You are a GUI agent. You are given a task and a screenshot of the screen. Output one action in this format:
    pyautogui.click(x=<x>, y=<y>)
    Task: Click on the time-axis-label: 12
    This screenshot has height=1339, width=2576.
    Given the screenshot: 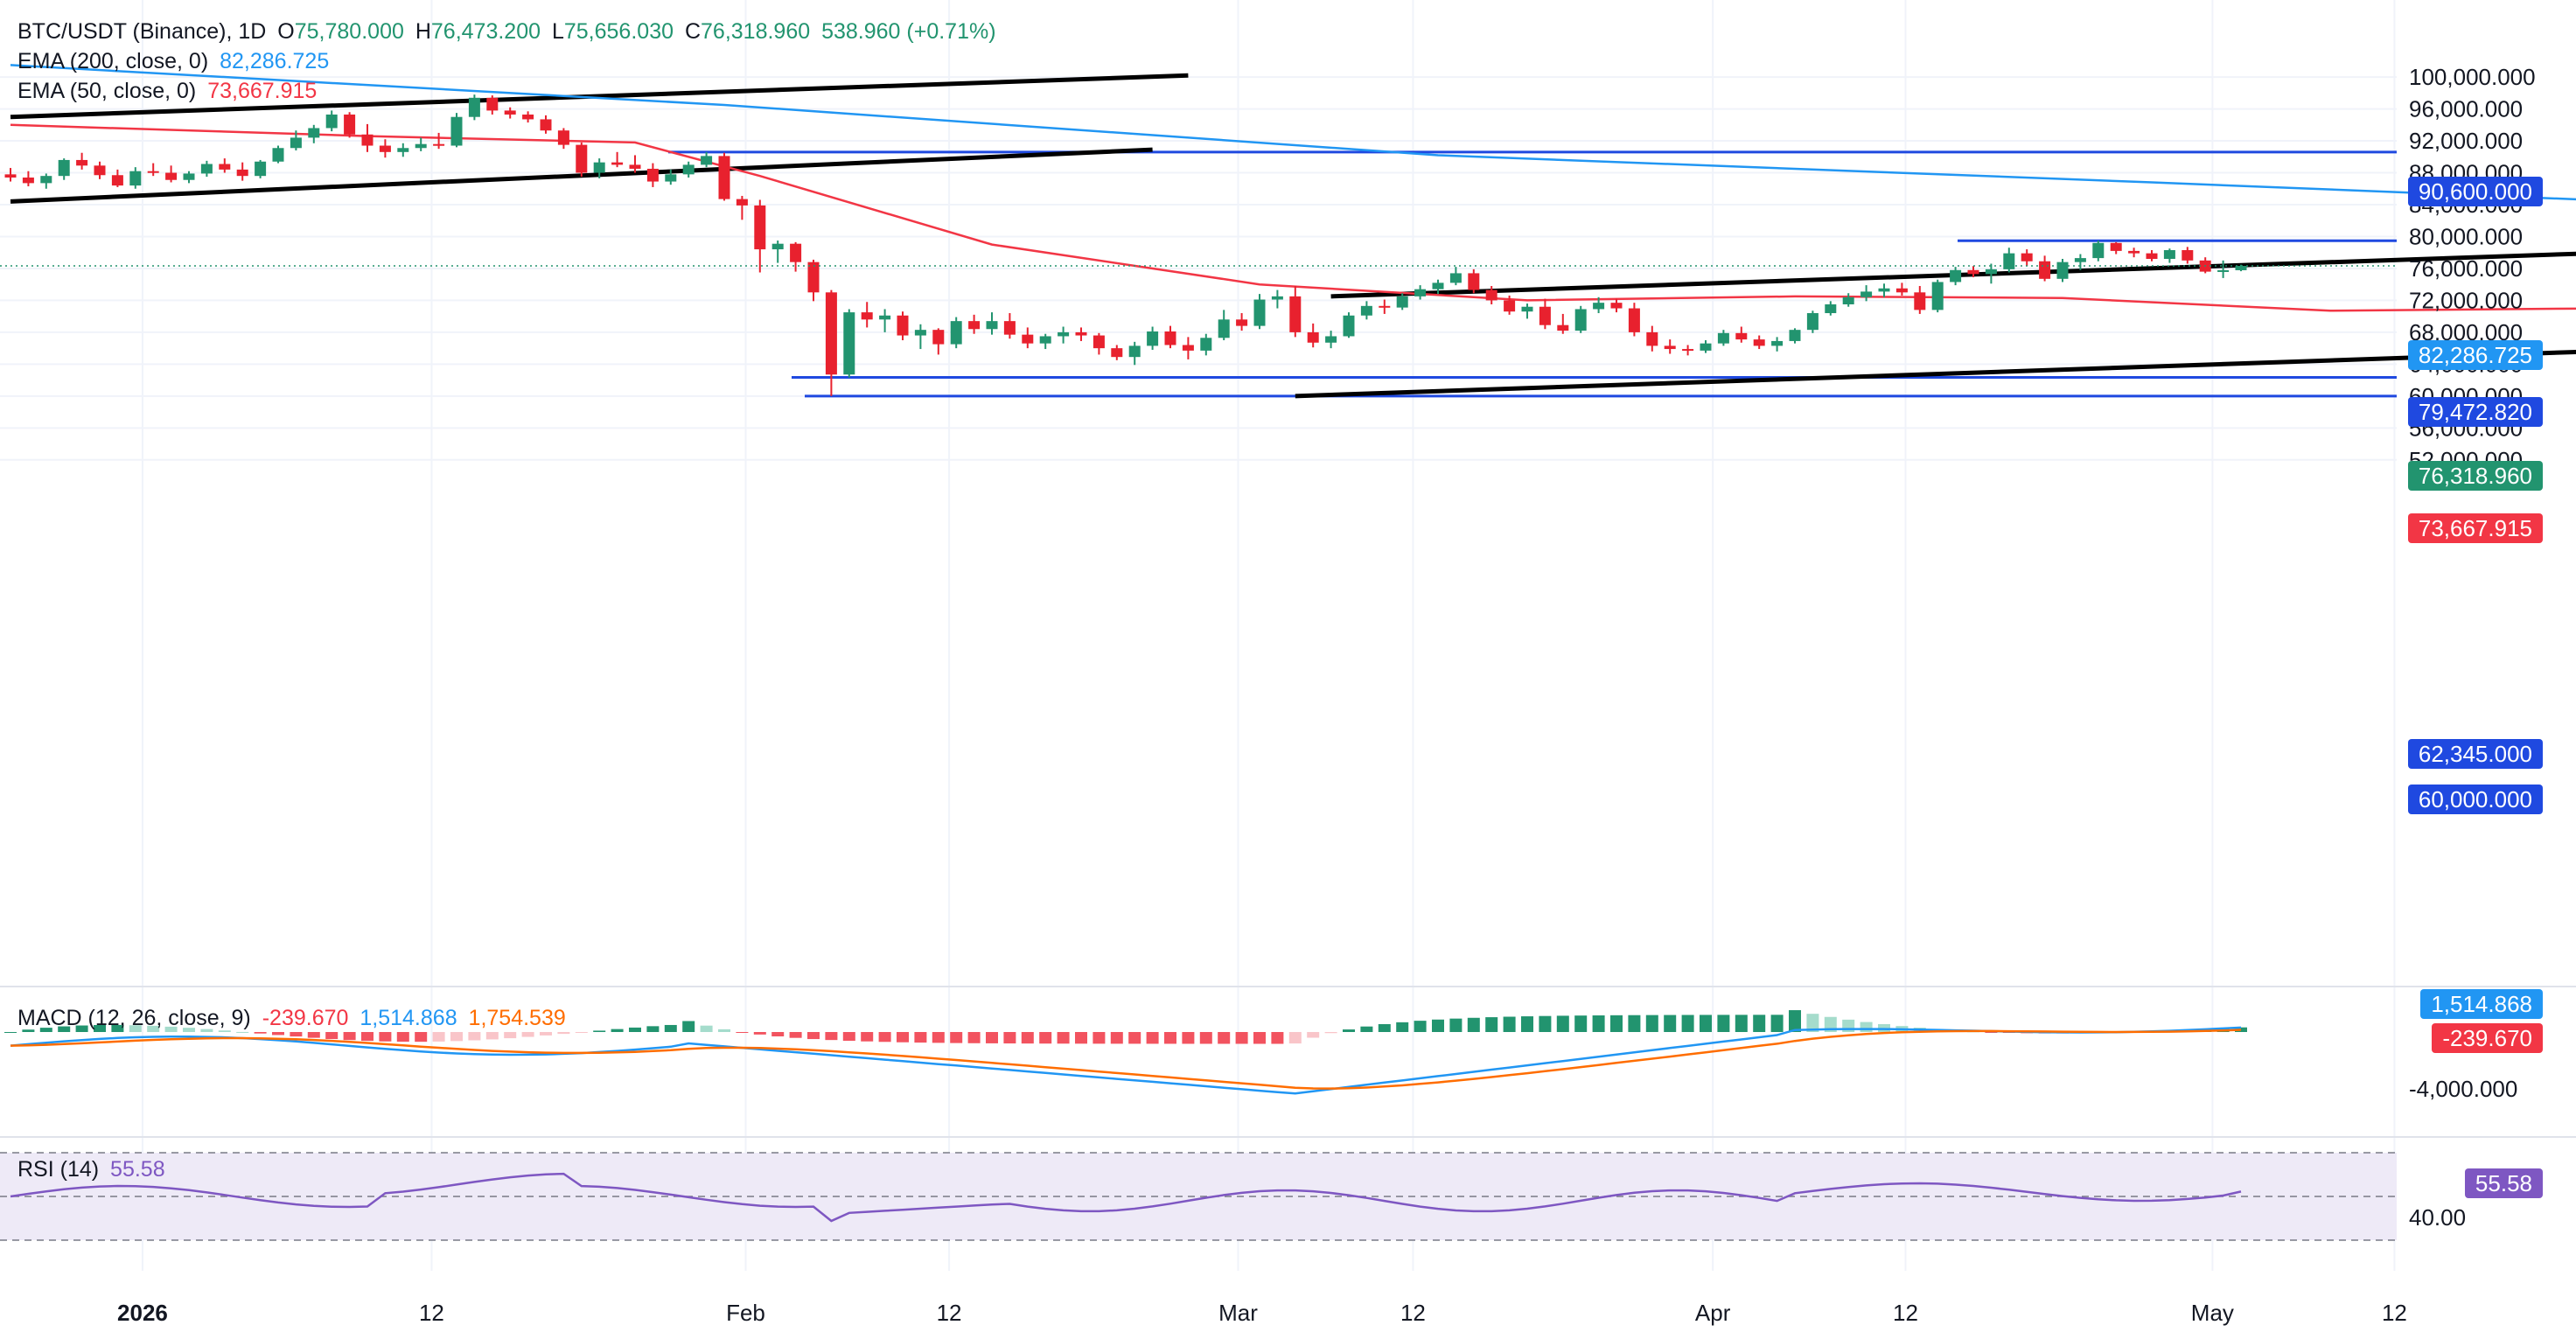 What is the action you would take?
    pyautogui.click(x=1905, y=1313)
    